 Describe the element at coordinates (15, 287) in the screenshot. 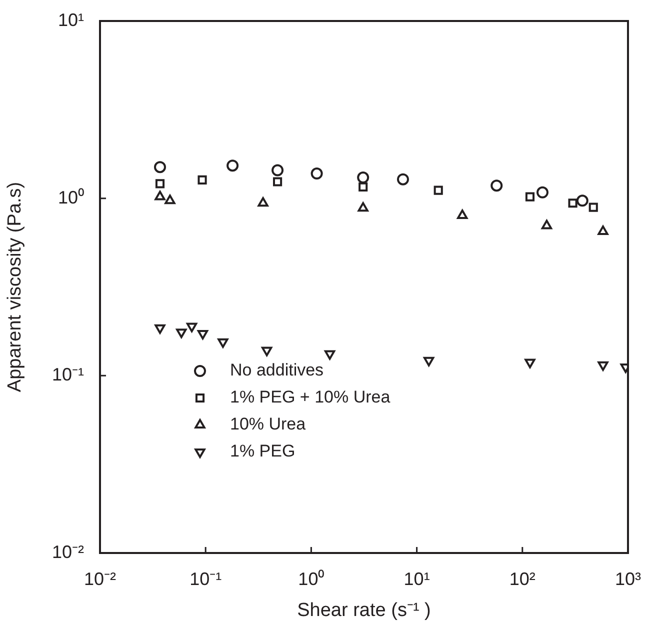

I see `y-axis-title: Apparent viscosity (Pa.s)` at that location.